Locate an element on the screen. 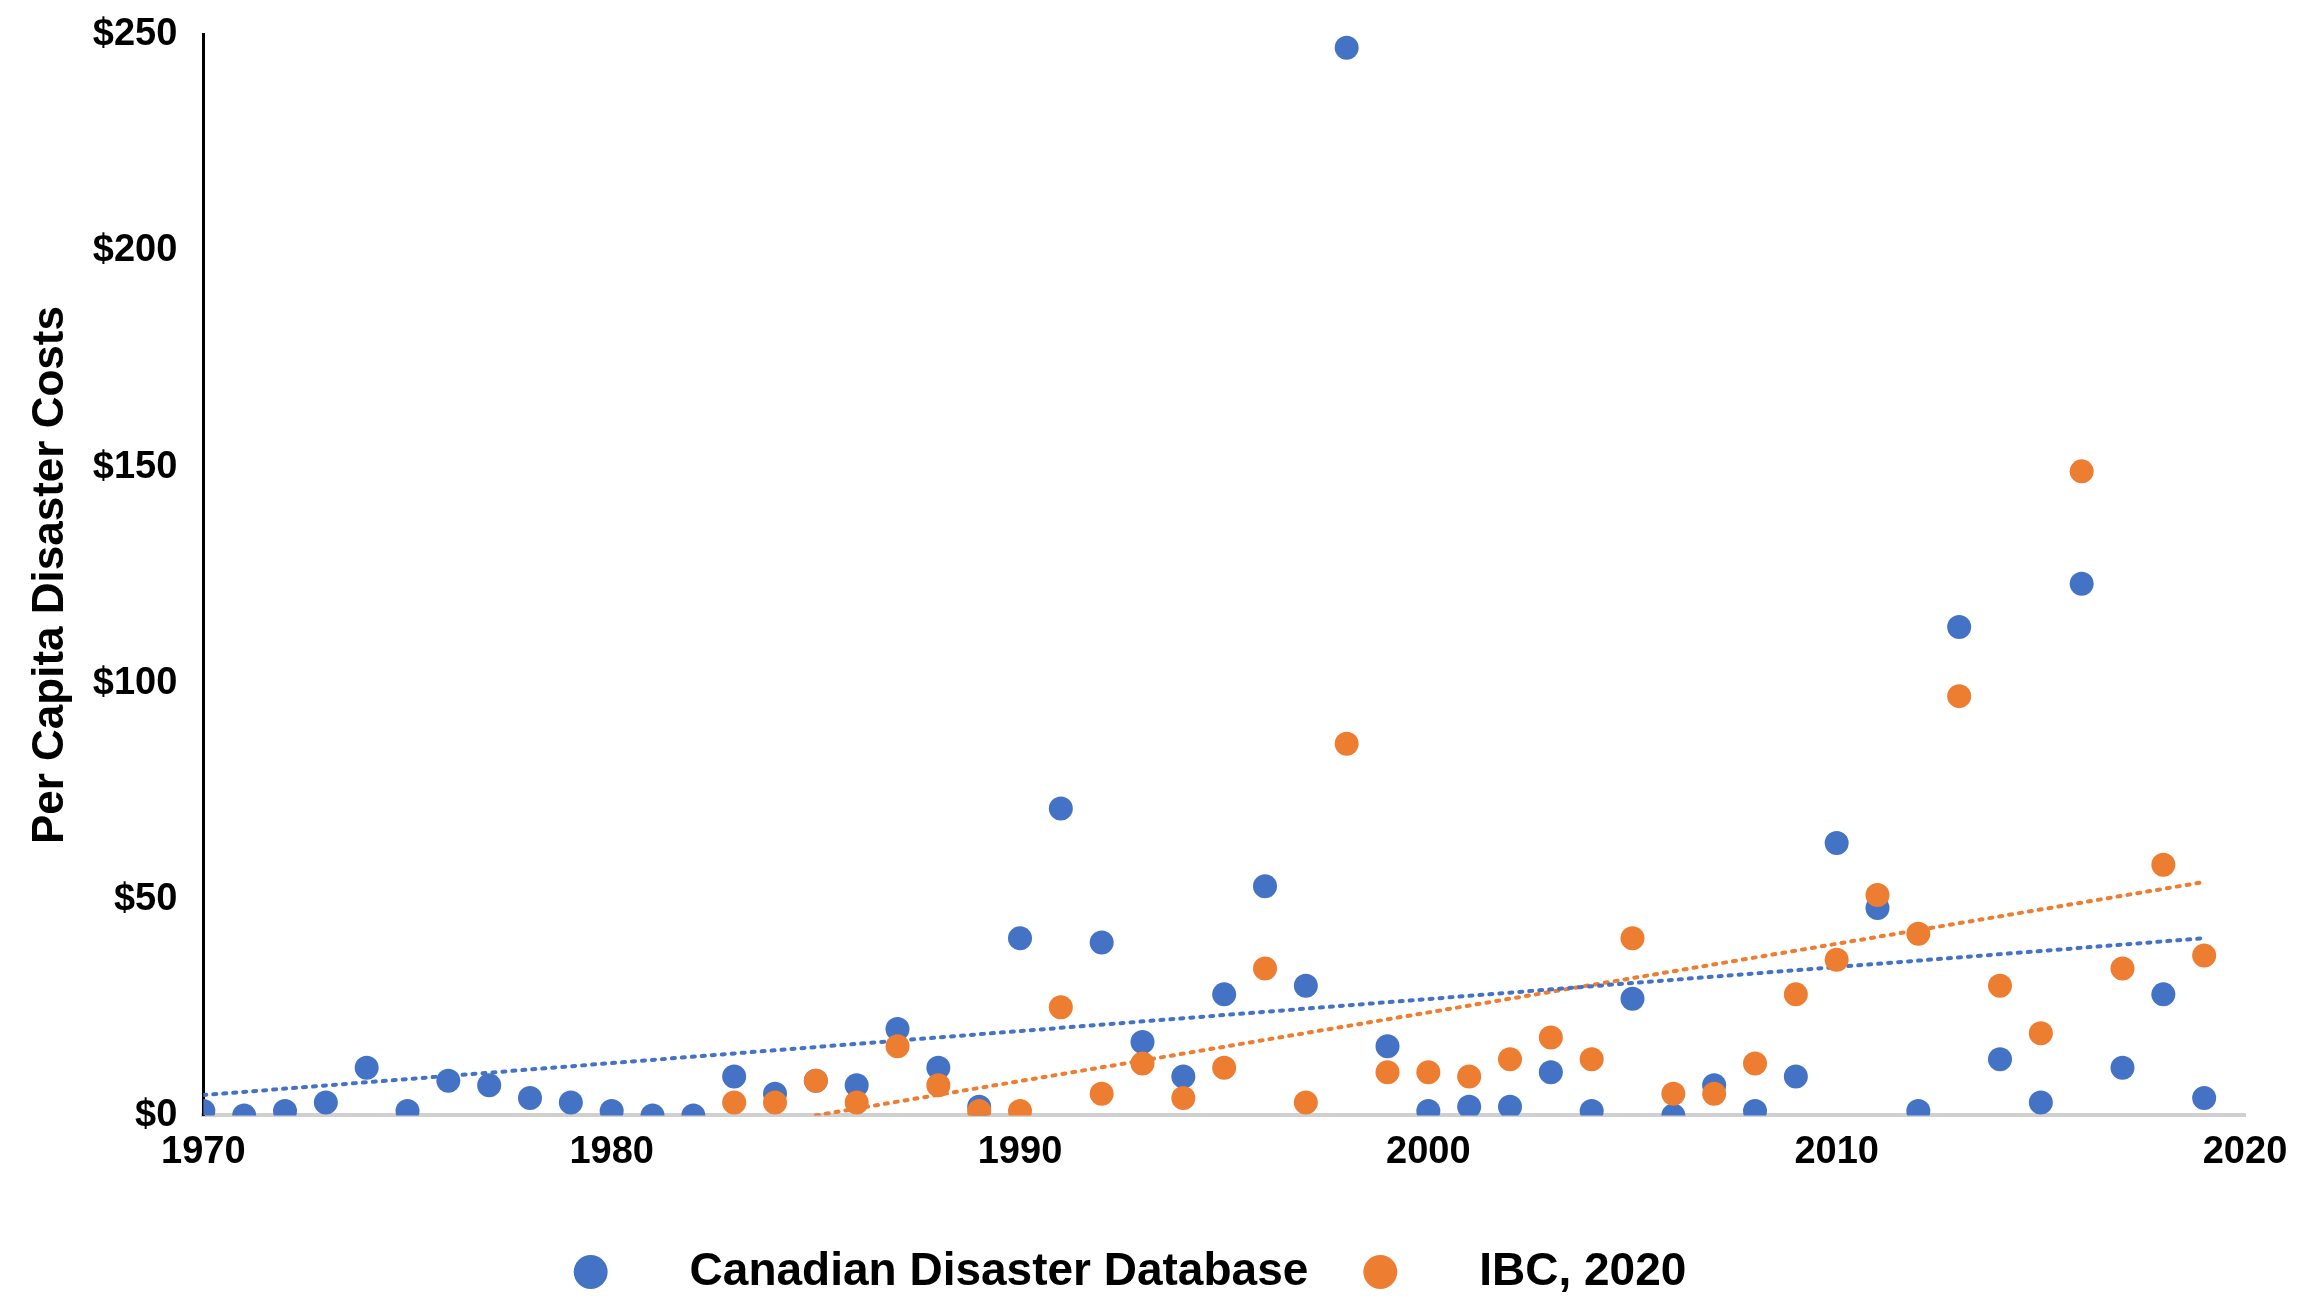 This screenshot has width=2315, height=1315. legend-label: IBC, 2020 is located at coordinates (1551, 1268).